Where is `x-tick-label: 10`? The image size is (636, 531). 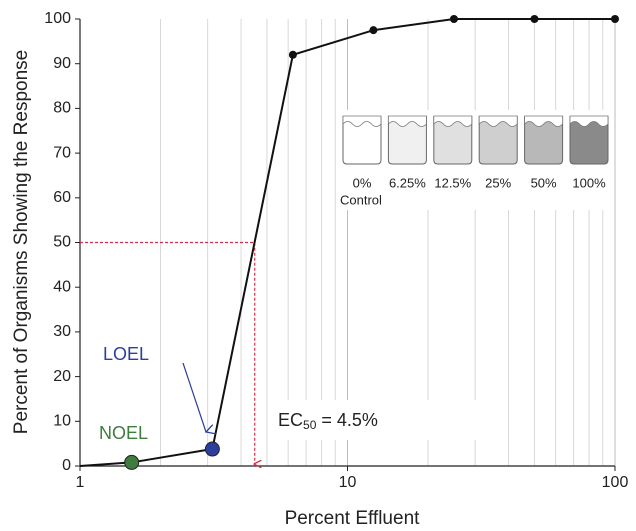
x-tick-label: 10 is located at coordinates (348, 482).